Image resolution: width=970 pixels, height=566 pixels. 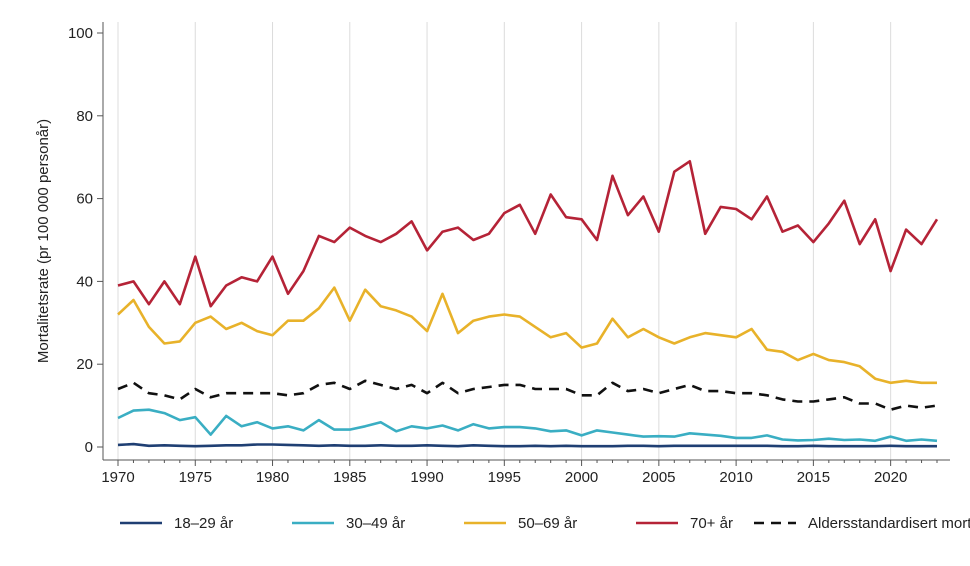 What do you see at coordinates (85, 240) in the screenshot?
I see `y-ticks: 0 20 40 60 80 100` at bounding box center [85, 240].